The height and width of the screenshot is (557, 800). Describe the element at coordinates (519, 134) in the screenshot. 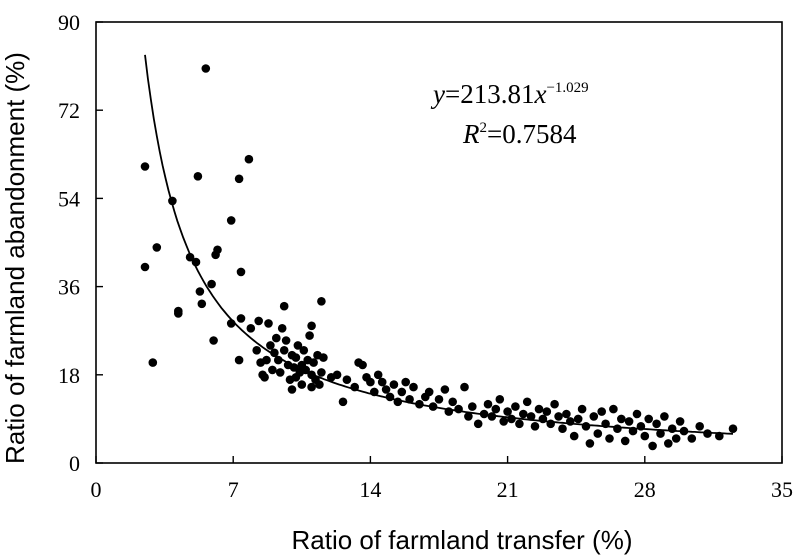

I see `r2-annotation: R2=0.7584` at that location.